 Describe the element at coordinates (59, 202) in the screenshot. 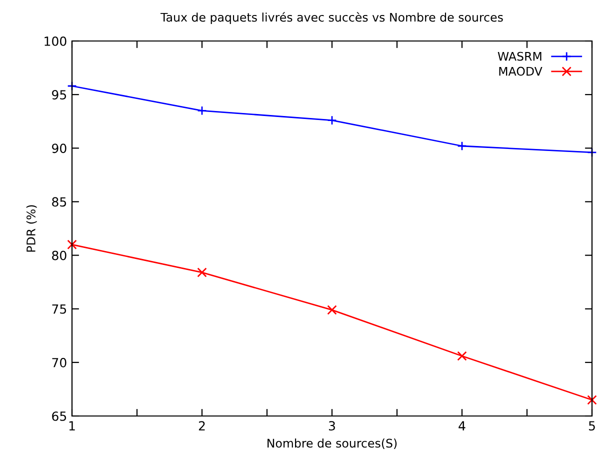

I see `y-tick-label: 85` at that location.